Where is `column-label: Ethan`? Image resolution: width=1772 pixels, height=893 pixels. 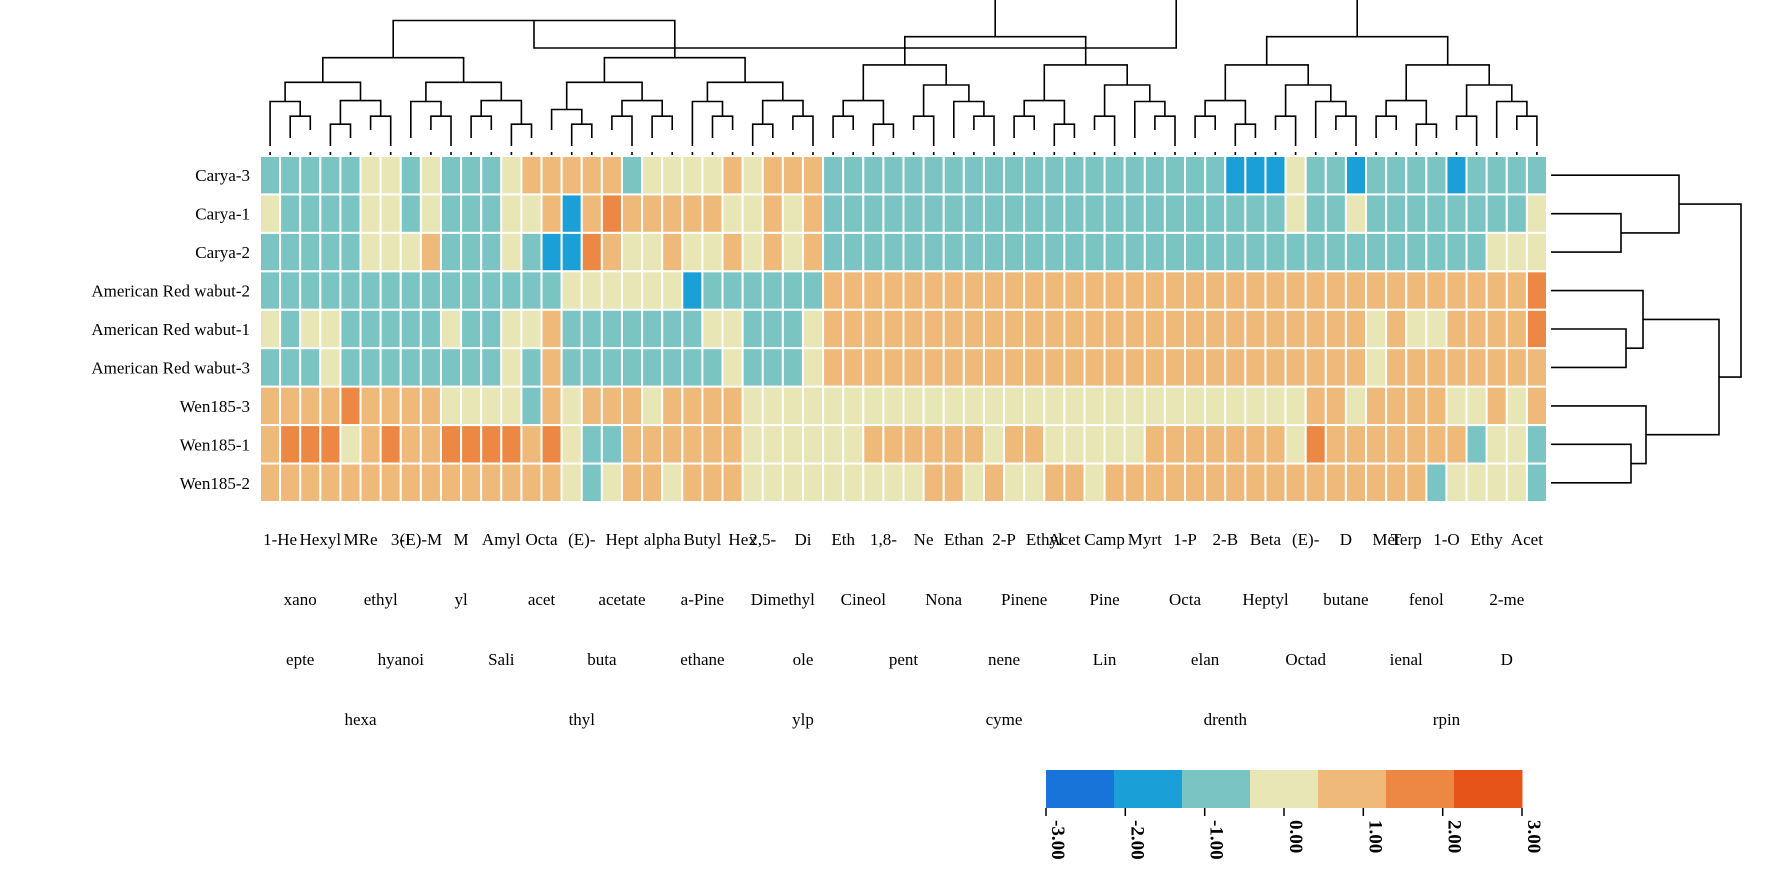
column-label: Ethan is located at coordinates (964, 539).